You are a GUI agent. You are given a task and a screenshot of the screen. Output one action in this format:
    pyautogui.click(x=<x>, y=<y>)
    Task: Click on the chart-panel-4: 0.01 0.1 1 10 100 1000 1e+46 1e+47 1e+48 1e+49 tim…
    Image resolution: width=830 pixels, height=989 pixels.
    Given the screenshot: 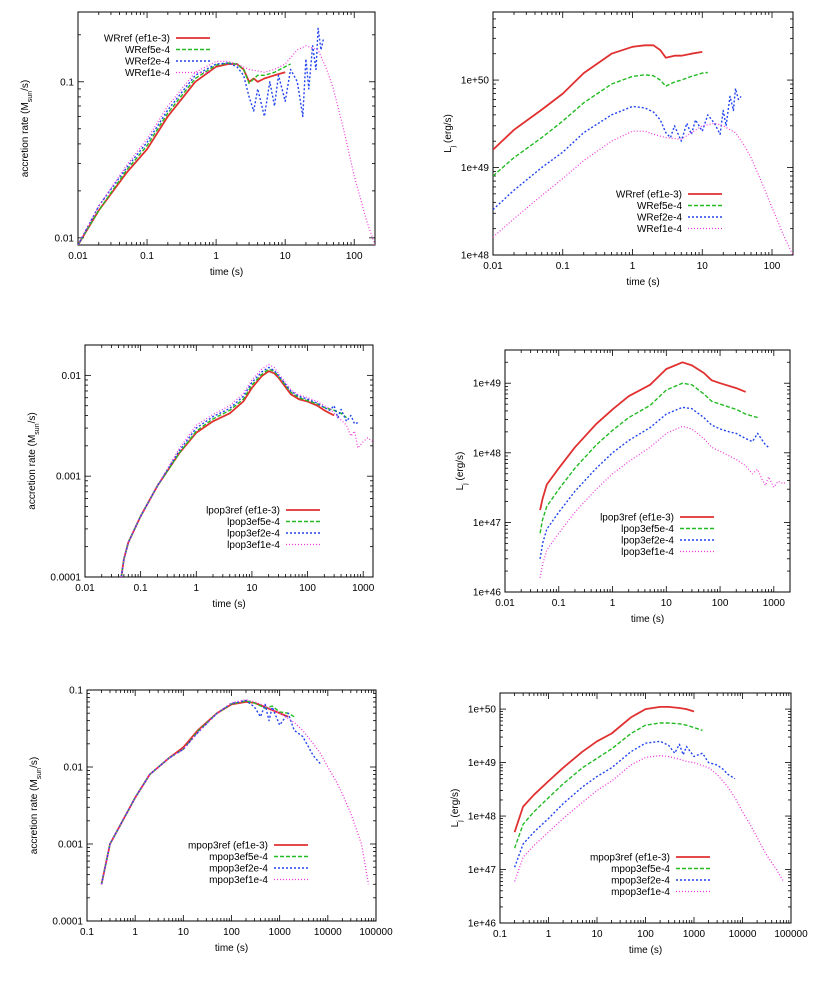 What is the action you would take?
    pyautogui.click(x=623, y=487)
    